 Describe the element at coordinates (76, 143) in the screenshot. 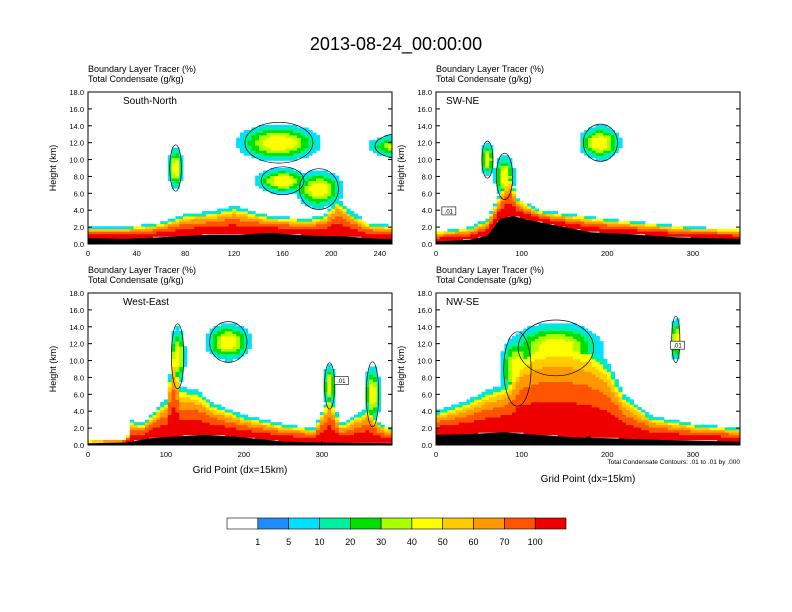

I see `y-tick-label: 12.0` at that location.